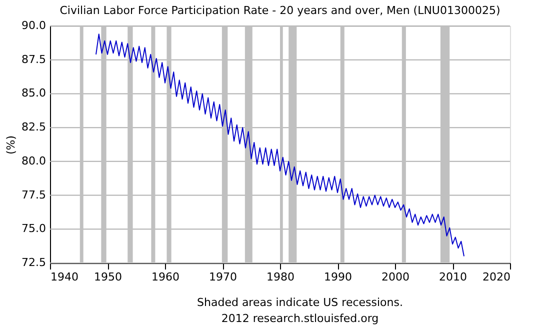 Image resolution: width=560 pixels, height=336 pixels. I want to click on text: Shaded areas indicate US recessions., so click(300, 302).